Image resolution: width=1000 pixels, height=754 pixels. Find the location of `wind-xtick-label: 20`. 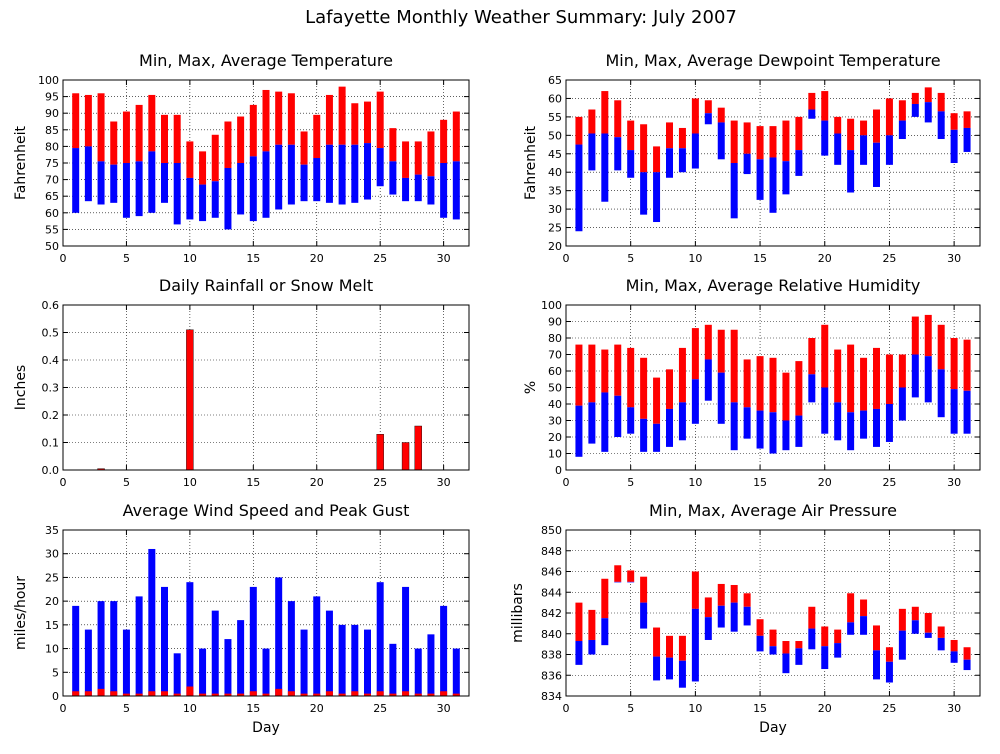

wind-xtick-label: 20 is located at coordinates (317, 708).